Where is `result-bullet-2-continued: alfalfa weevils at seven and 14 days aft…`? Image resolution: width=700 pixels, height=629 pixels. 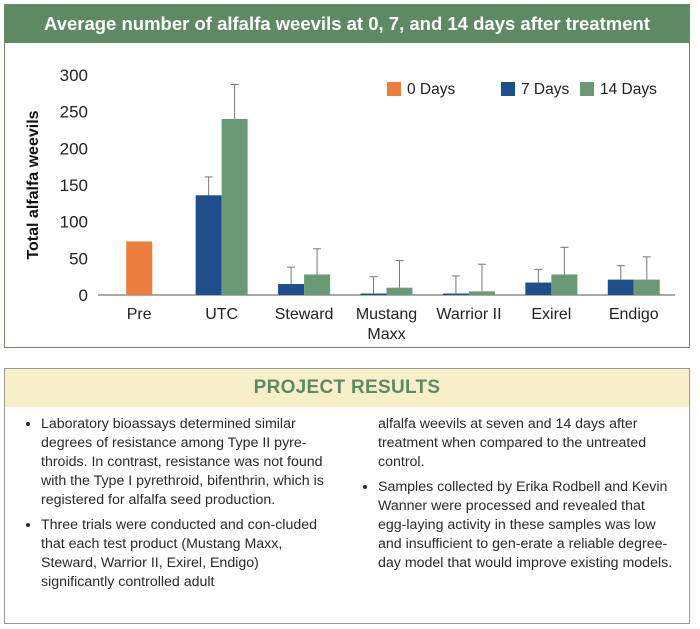 result-bullet-2-continued: alfalfa weevils at seven and 14 days aft… is located at coordinates (512, 443).